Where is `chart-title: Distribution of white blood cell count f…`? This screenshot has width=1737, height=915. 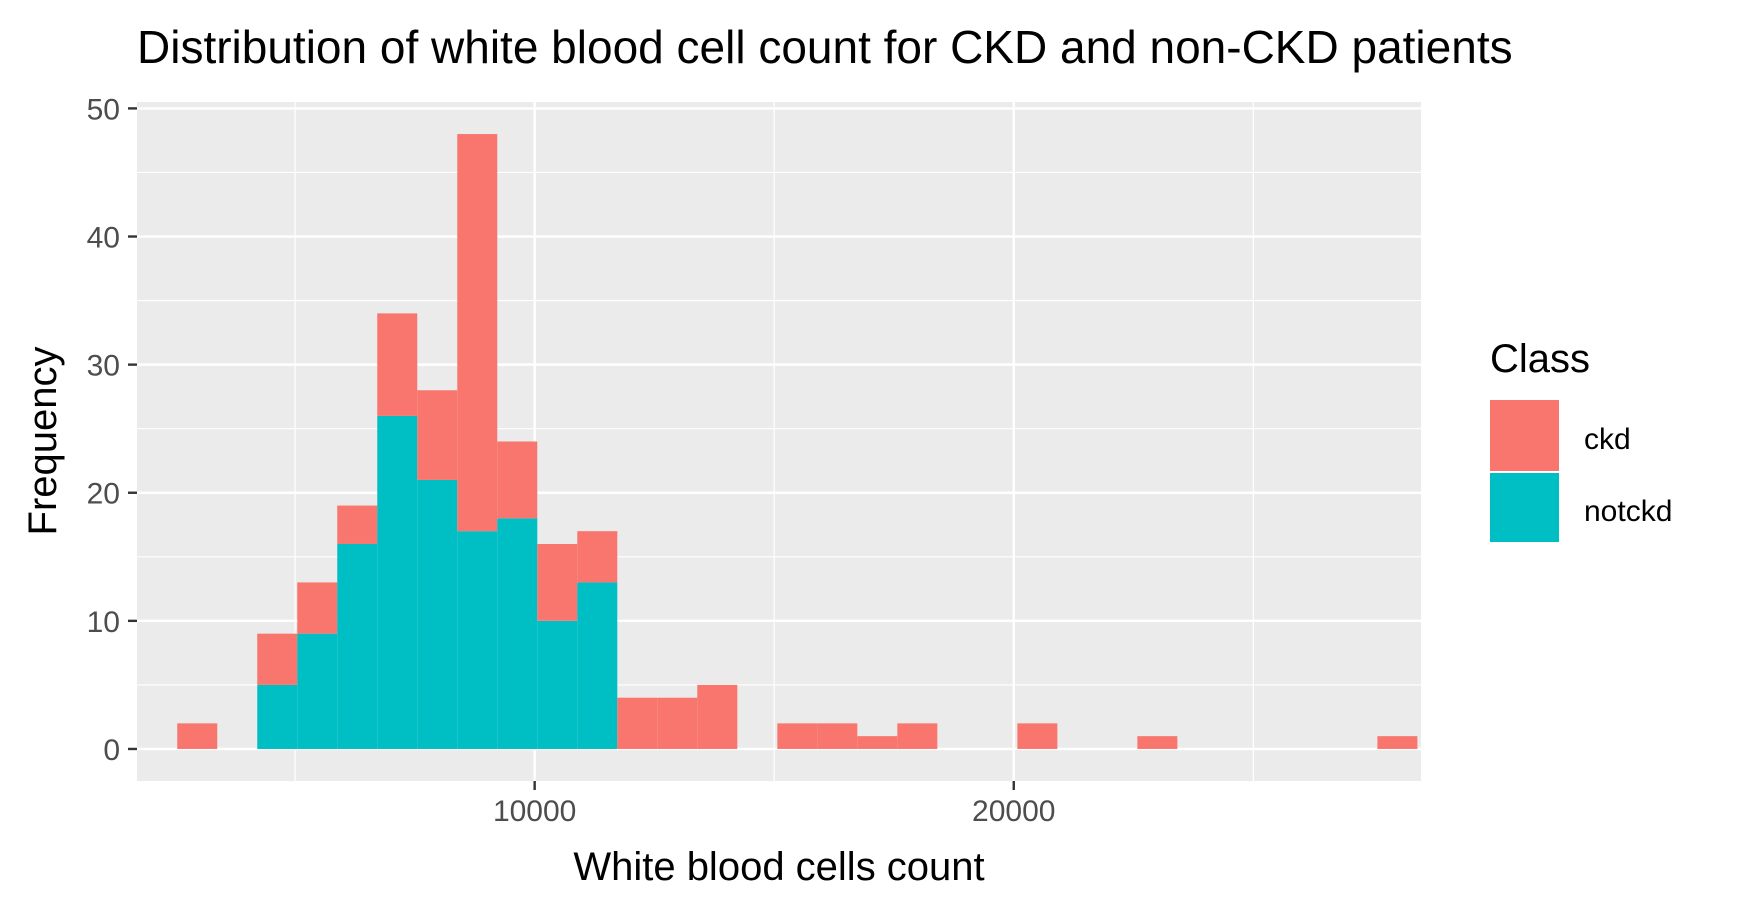 chart-title: Distribution of white blood cell count f… is located at coordinates (825, 47).